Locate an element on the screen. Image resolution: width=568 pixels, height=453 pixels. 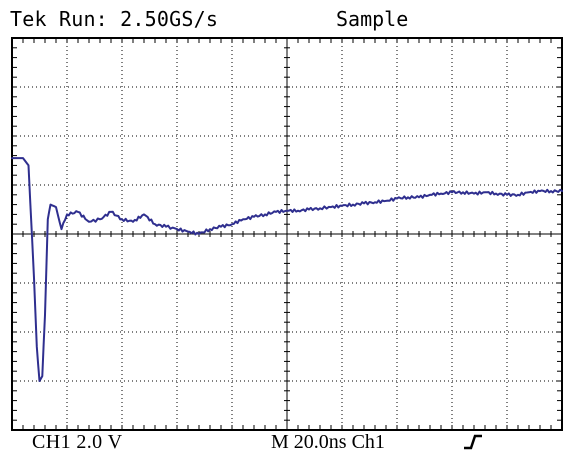
channel-scale-readout: CH1 2.0 V is located at coordinates (77, 442).